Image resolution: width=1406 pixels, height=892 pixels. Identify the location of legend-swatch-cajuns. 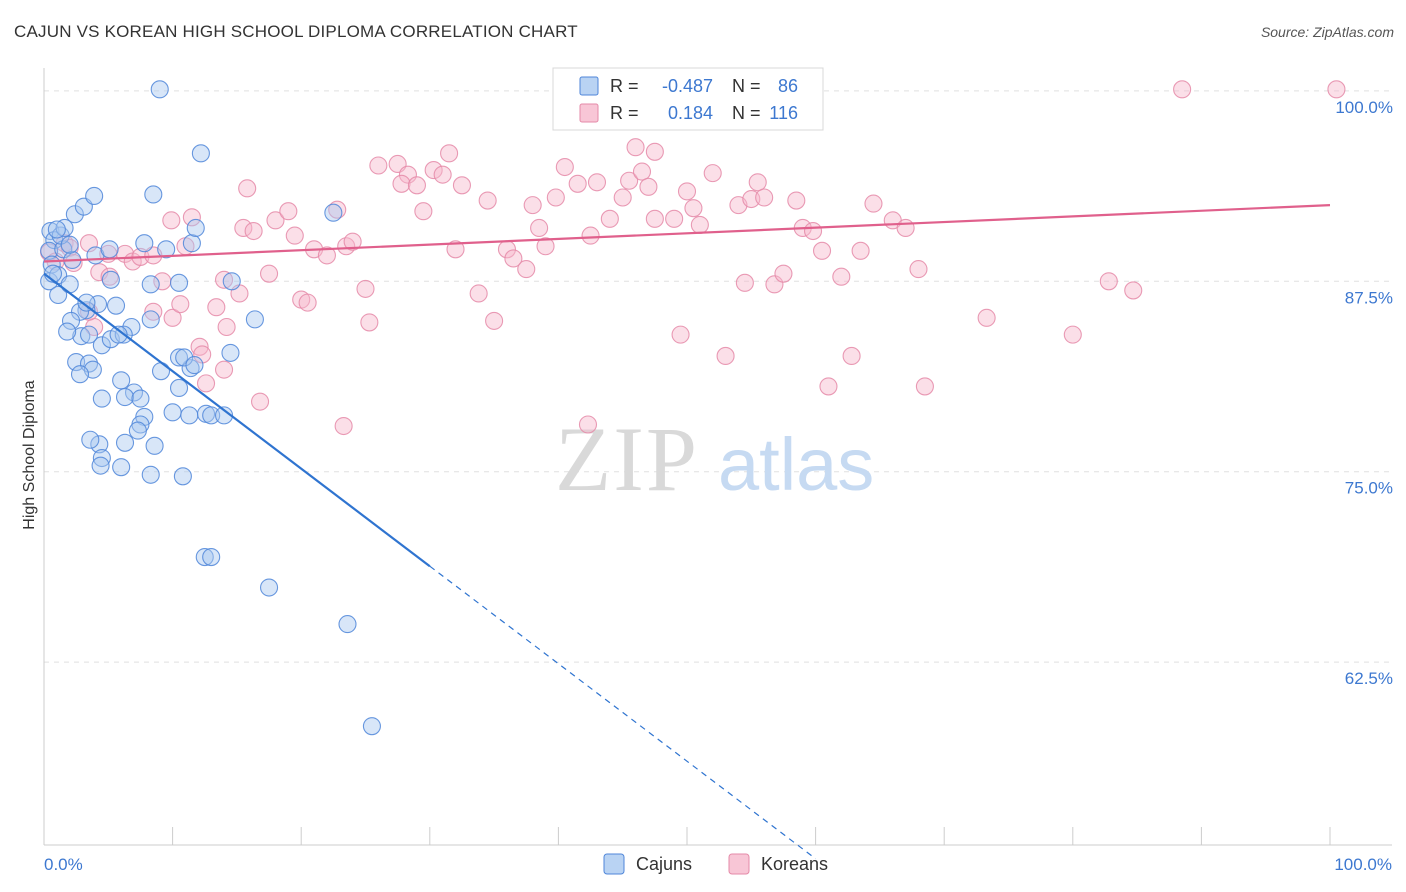
(589, 86).